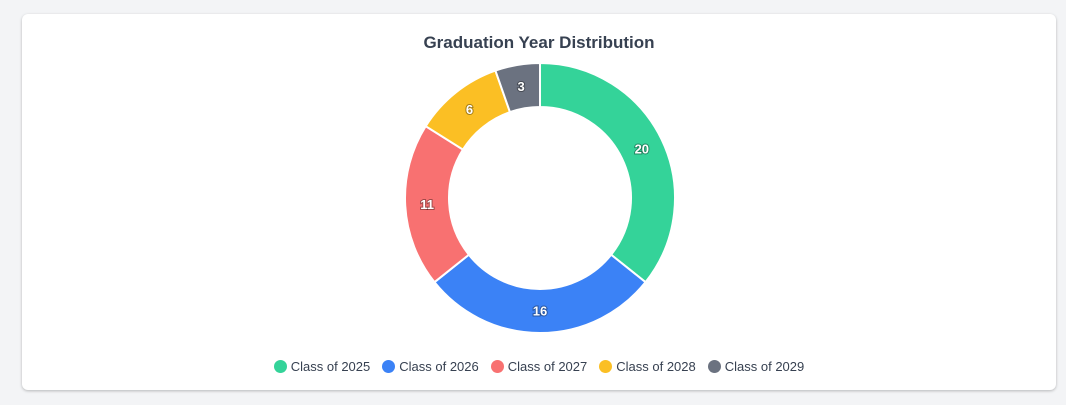 Image resolution: width=1066 pixels, height=405 pixels. What do you see at coordinates (540, 311) in the screenshot?
I see `slice-value-label: 16` at bounding box center [540, 311].